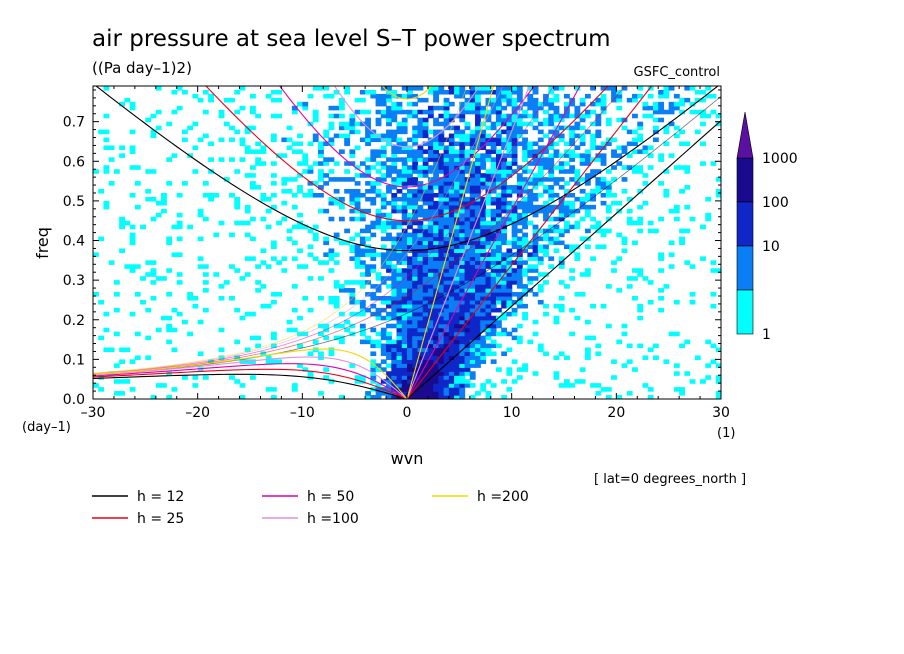 The width and height of the screenshot is (904, 654). I want to click on x-unit-label: (1), so click(726, 433).